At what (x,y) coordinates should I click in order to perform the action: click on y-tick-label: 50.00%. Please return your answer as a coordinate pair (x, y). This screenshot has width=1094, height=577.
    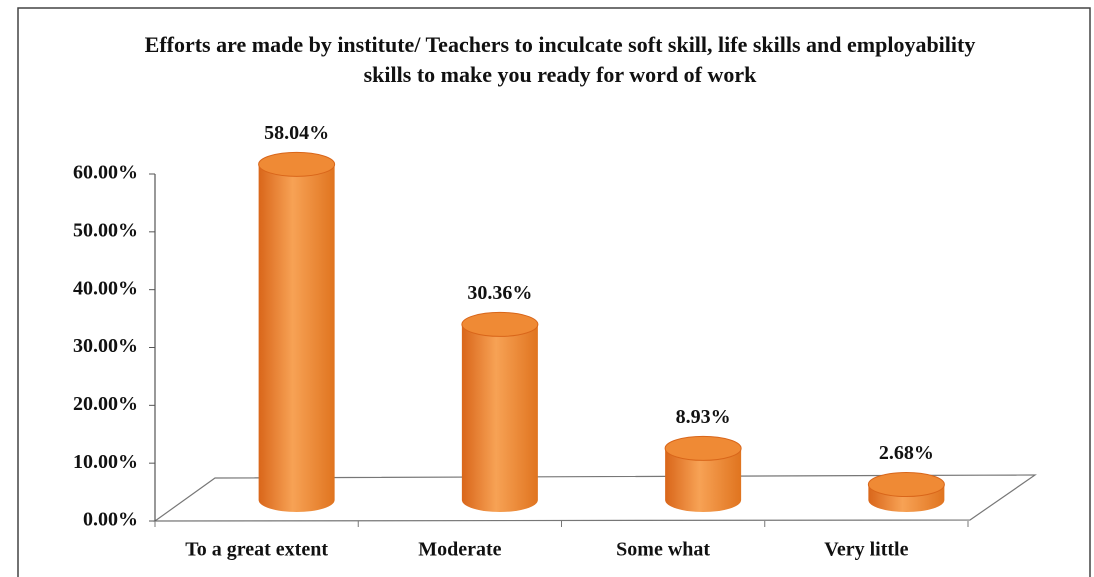
    Looking at the image, I should click on (105, 230).